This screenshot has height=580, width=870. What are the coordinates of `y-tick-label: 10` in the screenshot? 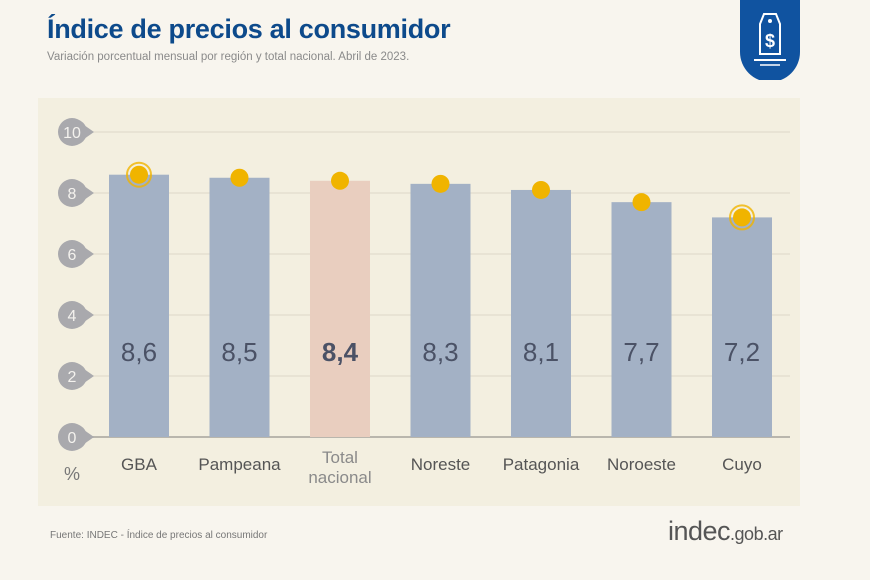 It's located at (72, 133).